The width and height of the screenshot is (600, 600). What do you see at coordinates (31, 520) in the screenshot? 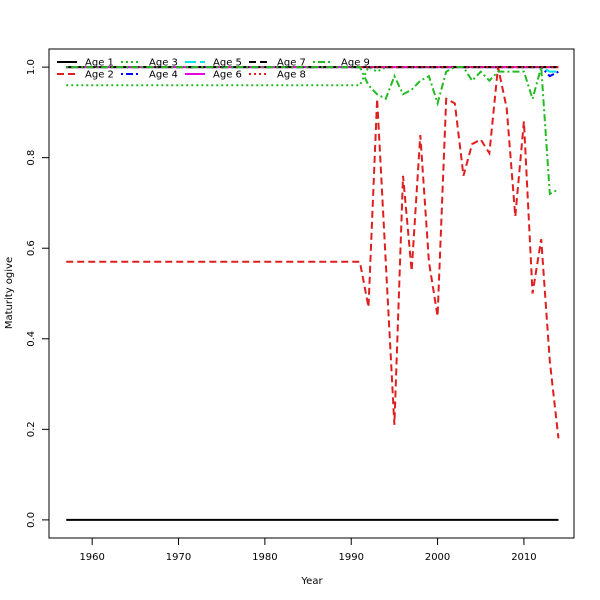
I see `y-tick-label: 0.0` at bounding box center [31, 520].